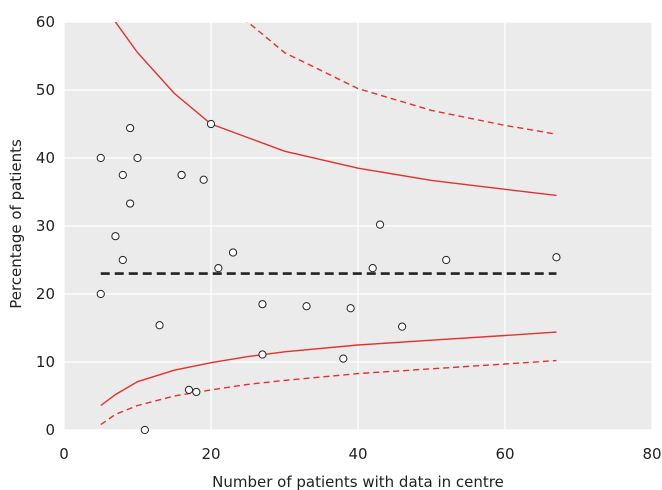  What do you see at coordinates (504, 454) in the screenshot?
I see `x-tick-label: 60` at bounding box center [504, 454].